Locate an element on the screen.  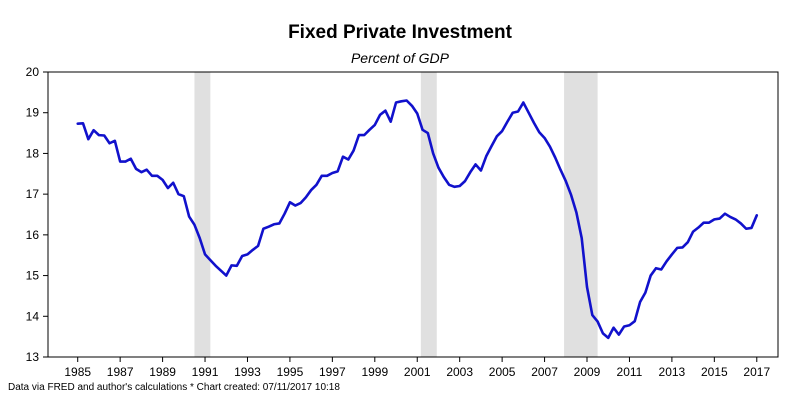
x-tick-label: 1999 is located at coordinates (374, 372).